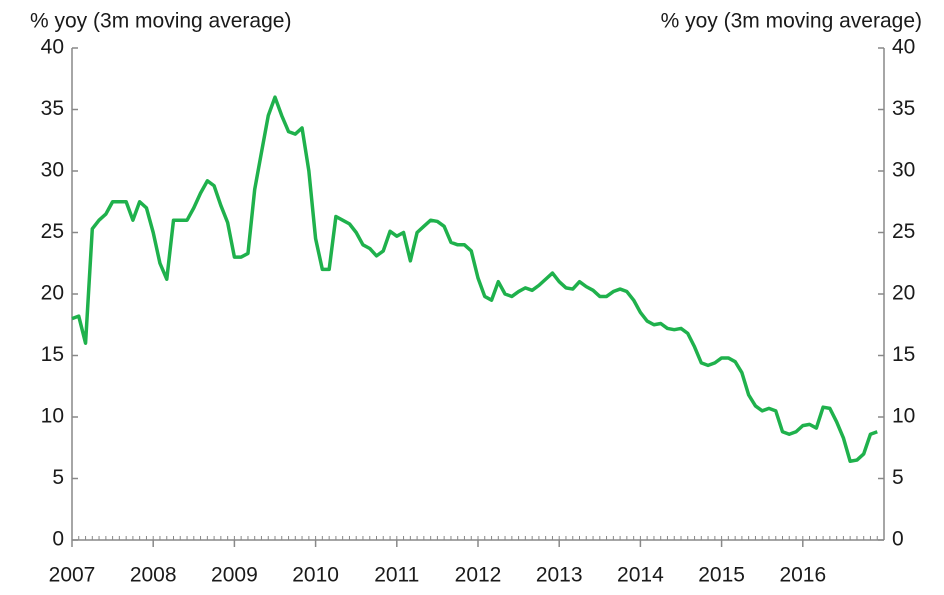  I want to click on y2-tick-label: 10, so click(903, 416).